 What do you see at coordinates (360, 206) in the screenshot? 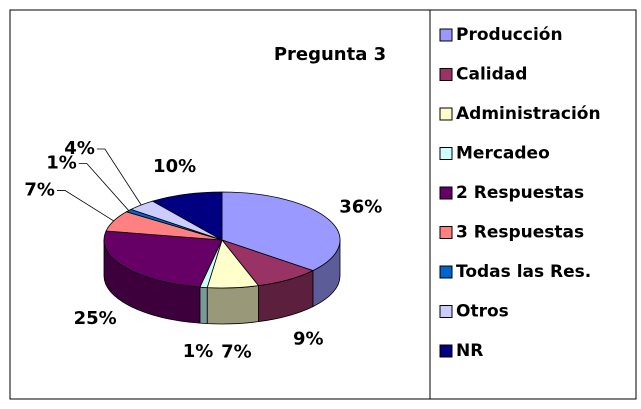
I see `data-label: 36%` at bounding box center [360, 206].